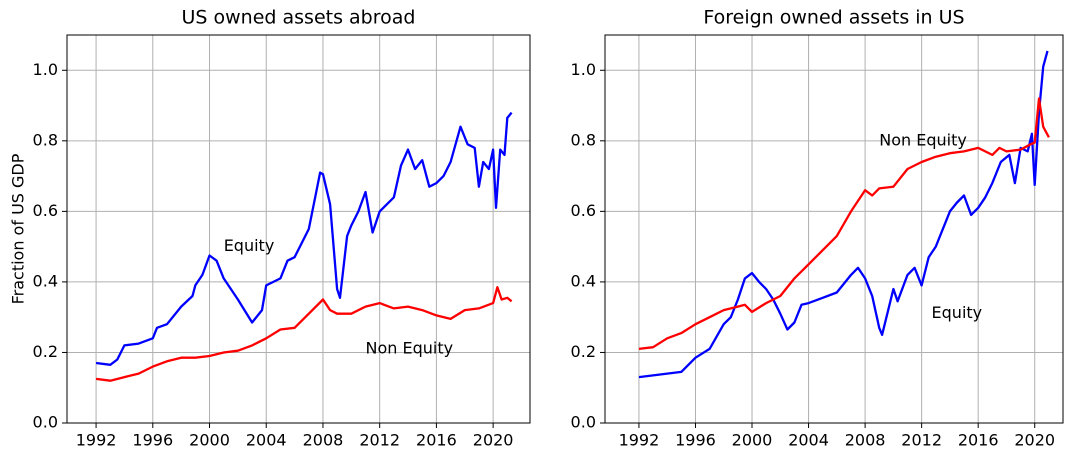  Describe the element at coordinates (299, 18) in the screenshot. I see `chart-title: US owned assets abroad` at that location.